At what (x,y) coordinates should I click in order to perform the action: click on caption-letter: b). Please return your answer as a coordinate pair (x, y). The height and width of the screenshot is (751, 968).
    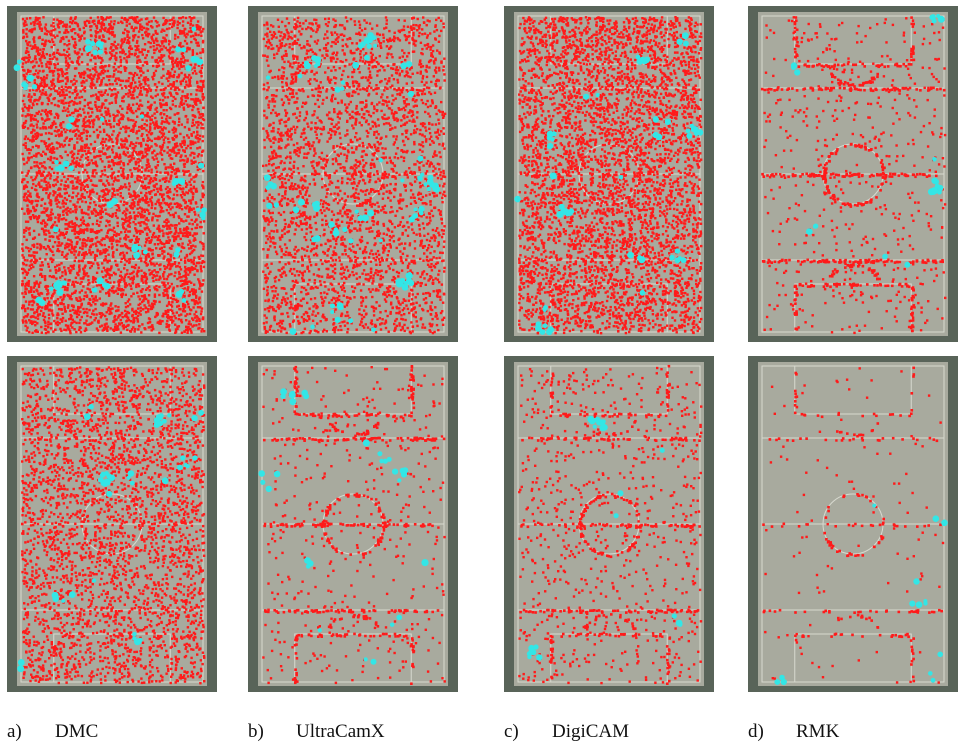
    Looking at the image, I should click on (272, 732).